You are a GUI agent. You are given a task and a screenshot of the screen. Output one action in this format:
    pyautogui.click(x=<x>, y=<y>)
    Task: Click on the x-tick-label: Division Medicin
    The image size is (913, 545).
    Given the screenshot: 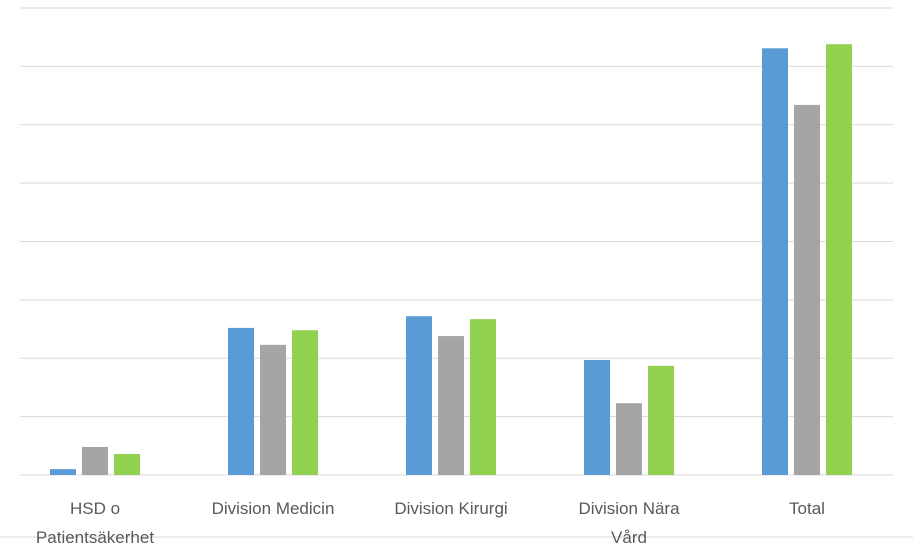 What is the action you would take?
    pyautogui.click(x=273, y=508)
    